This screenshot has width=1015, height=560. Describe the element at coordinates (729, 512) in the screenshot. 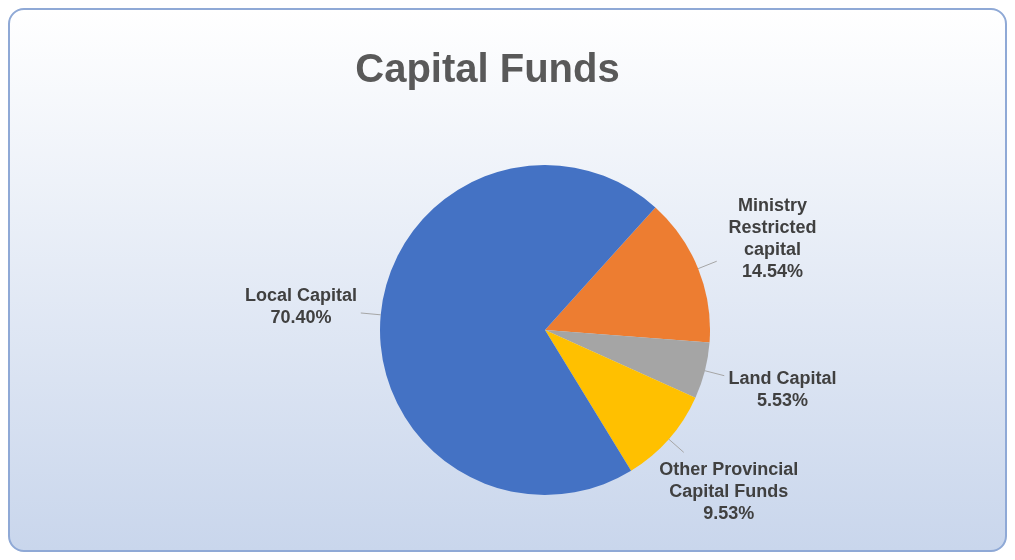

I see `data-label: 9.53%` at that location.